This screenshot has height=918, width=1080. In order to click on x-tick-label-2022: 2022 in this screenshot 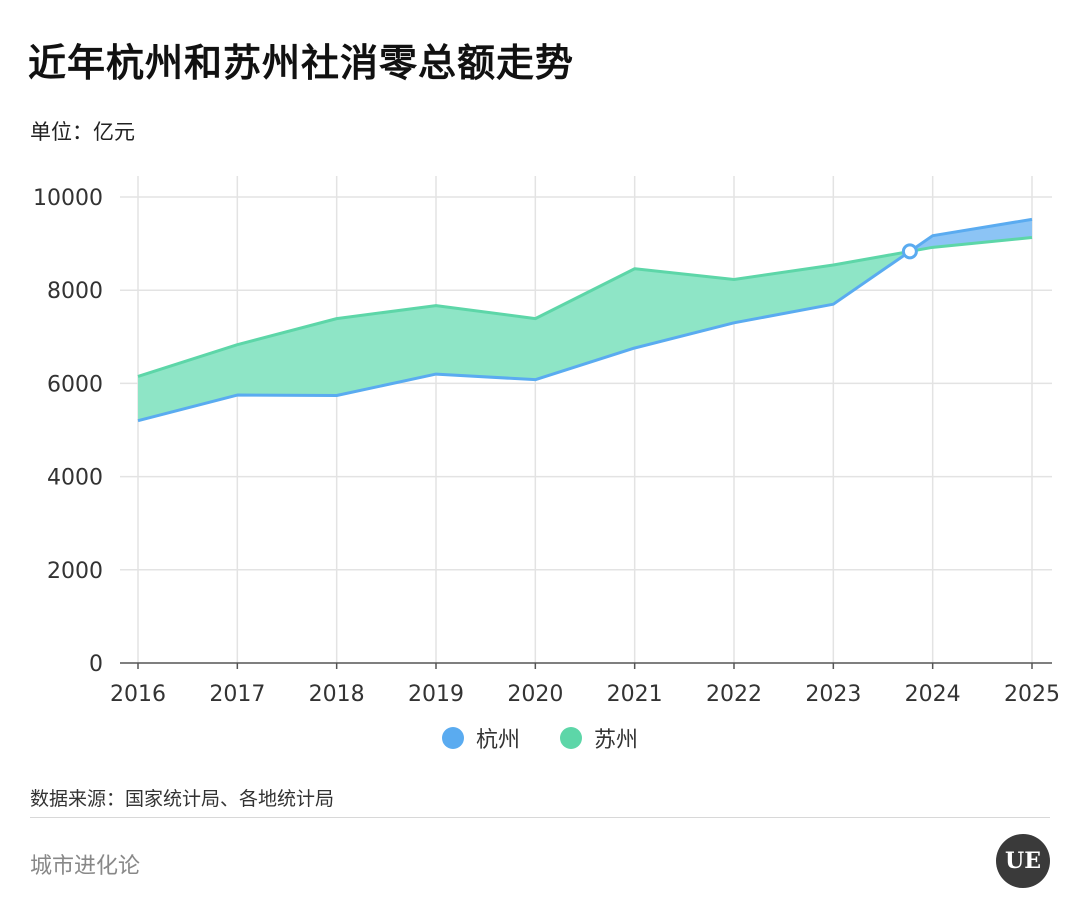, I will do `click(734, 694)`.